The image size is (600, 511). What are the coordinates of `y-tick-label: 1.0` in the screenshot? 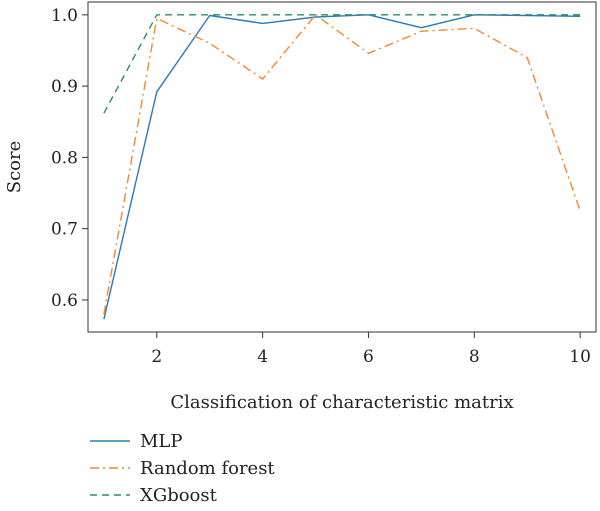 It's located at (64, 16).